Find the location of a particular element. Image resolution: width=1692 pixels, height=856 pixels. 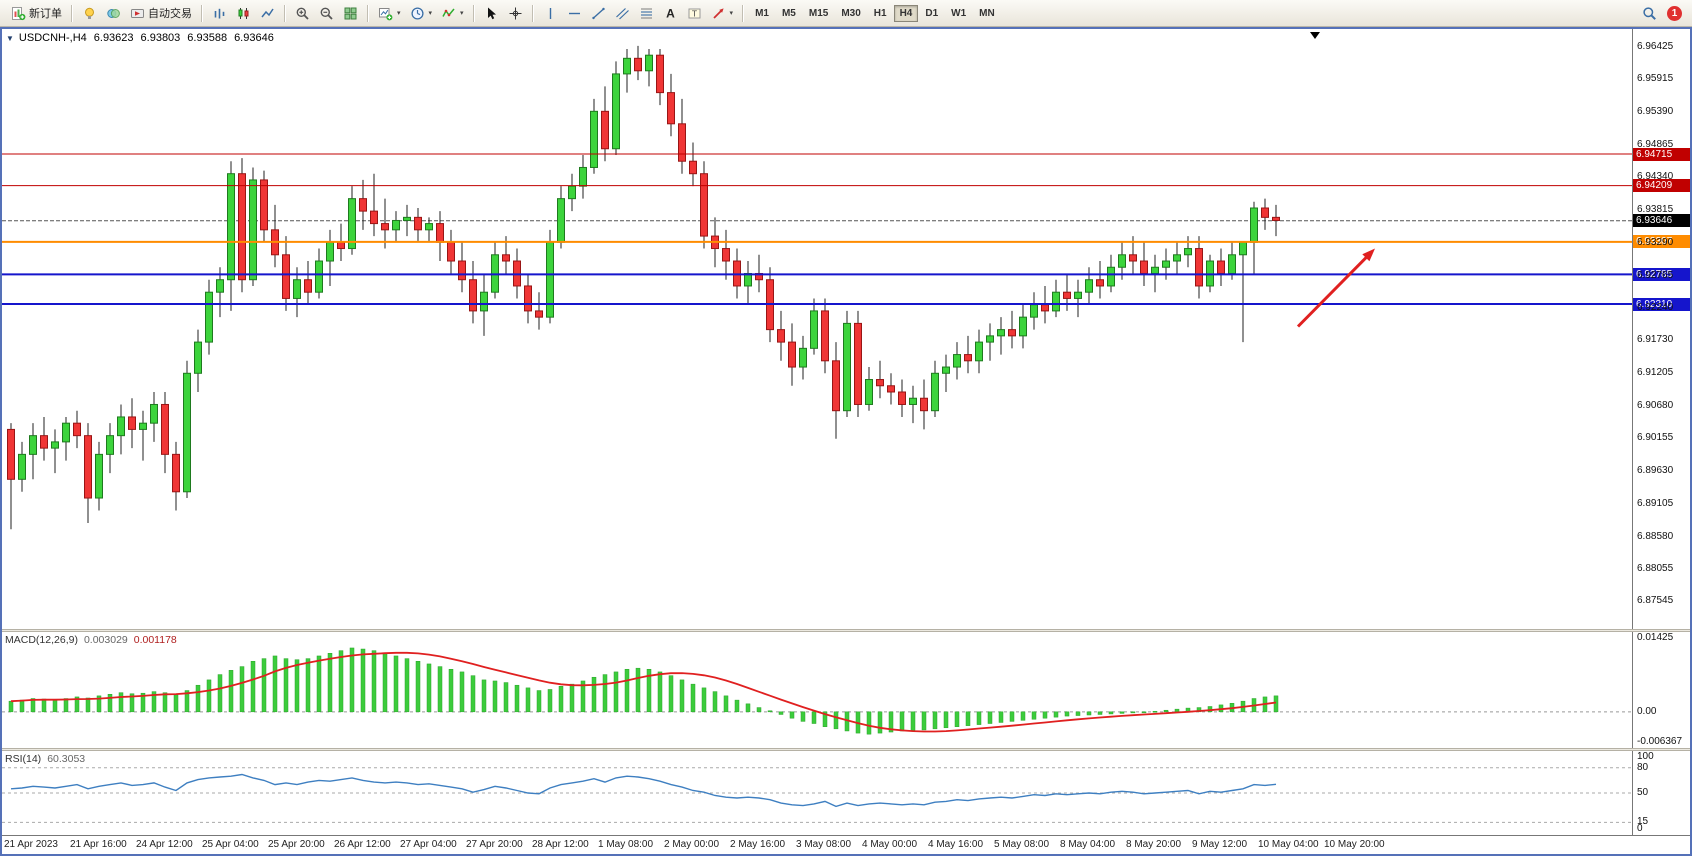

new-order-label: 新订单 is located at coordinates (45, 14).